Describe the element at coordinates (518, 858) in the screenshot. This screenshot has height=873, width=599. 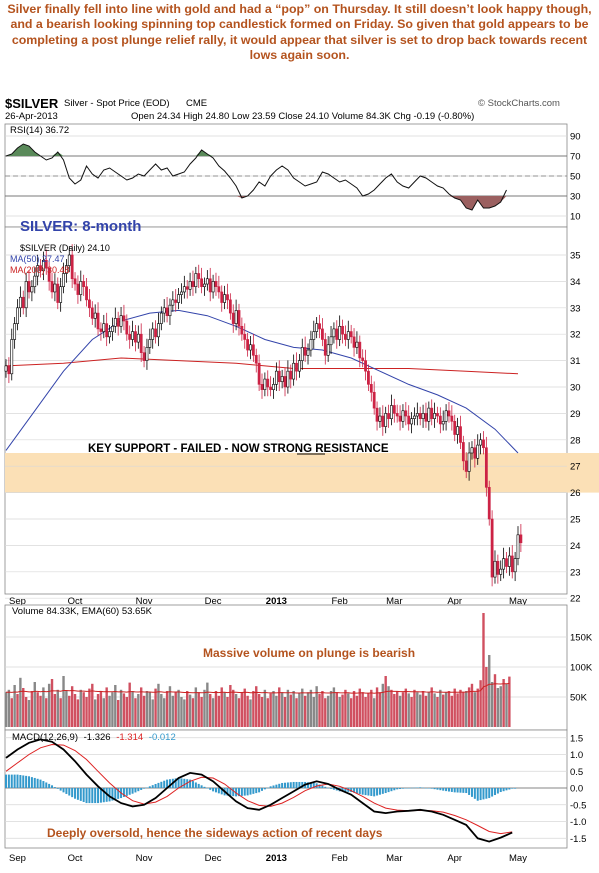
I see `macd-x-tick-label: May` at that location.